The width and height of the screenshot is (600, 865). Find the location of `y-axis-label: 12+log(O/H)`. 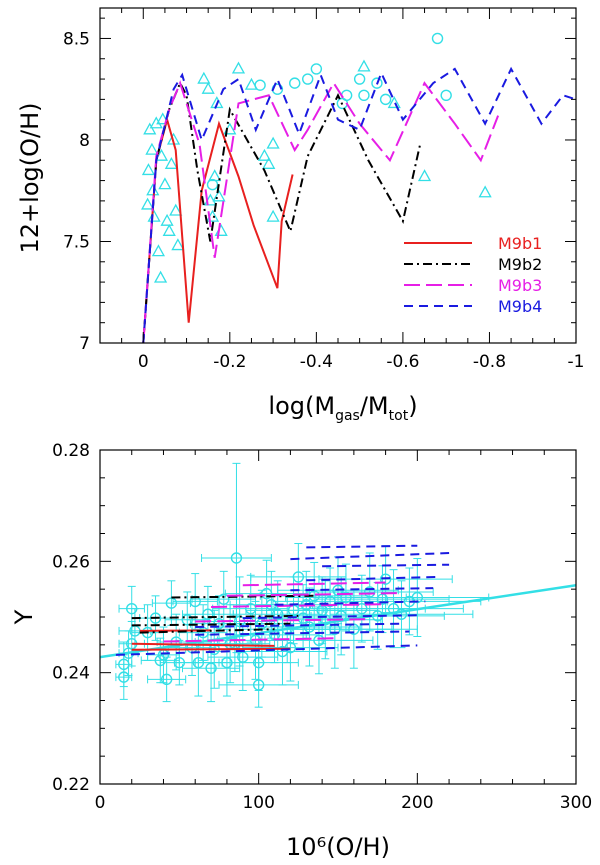

y-axis-label: 12+log(O/H) is located at coordinates (30, 178).